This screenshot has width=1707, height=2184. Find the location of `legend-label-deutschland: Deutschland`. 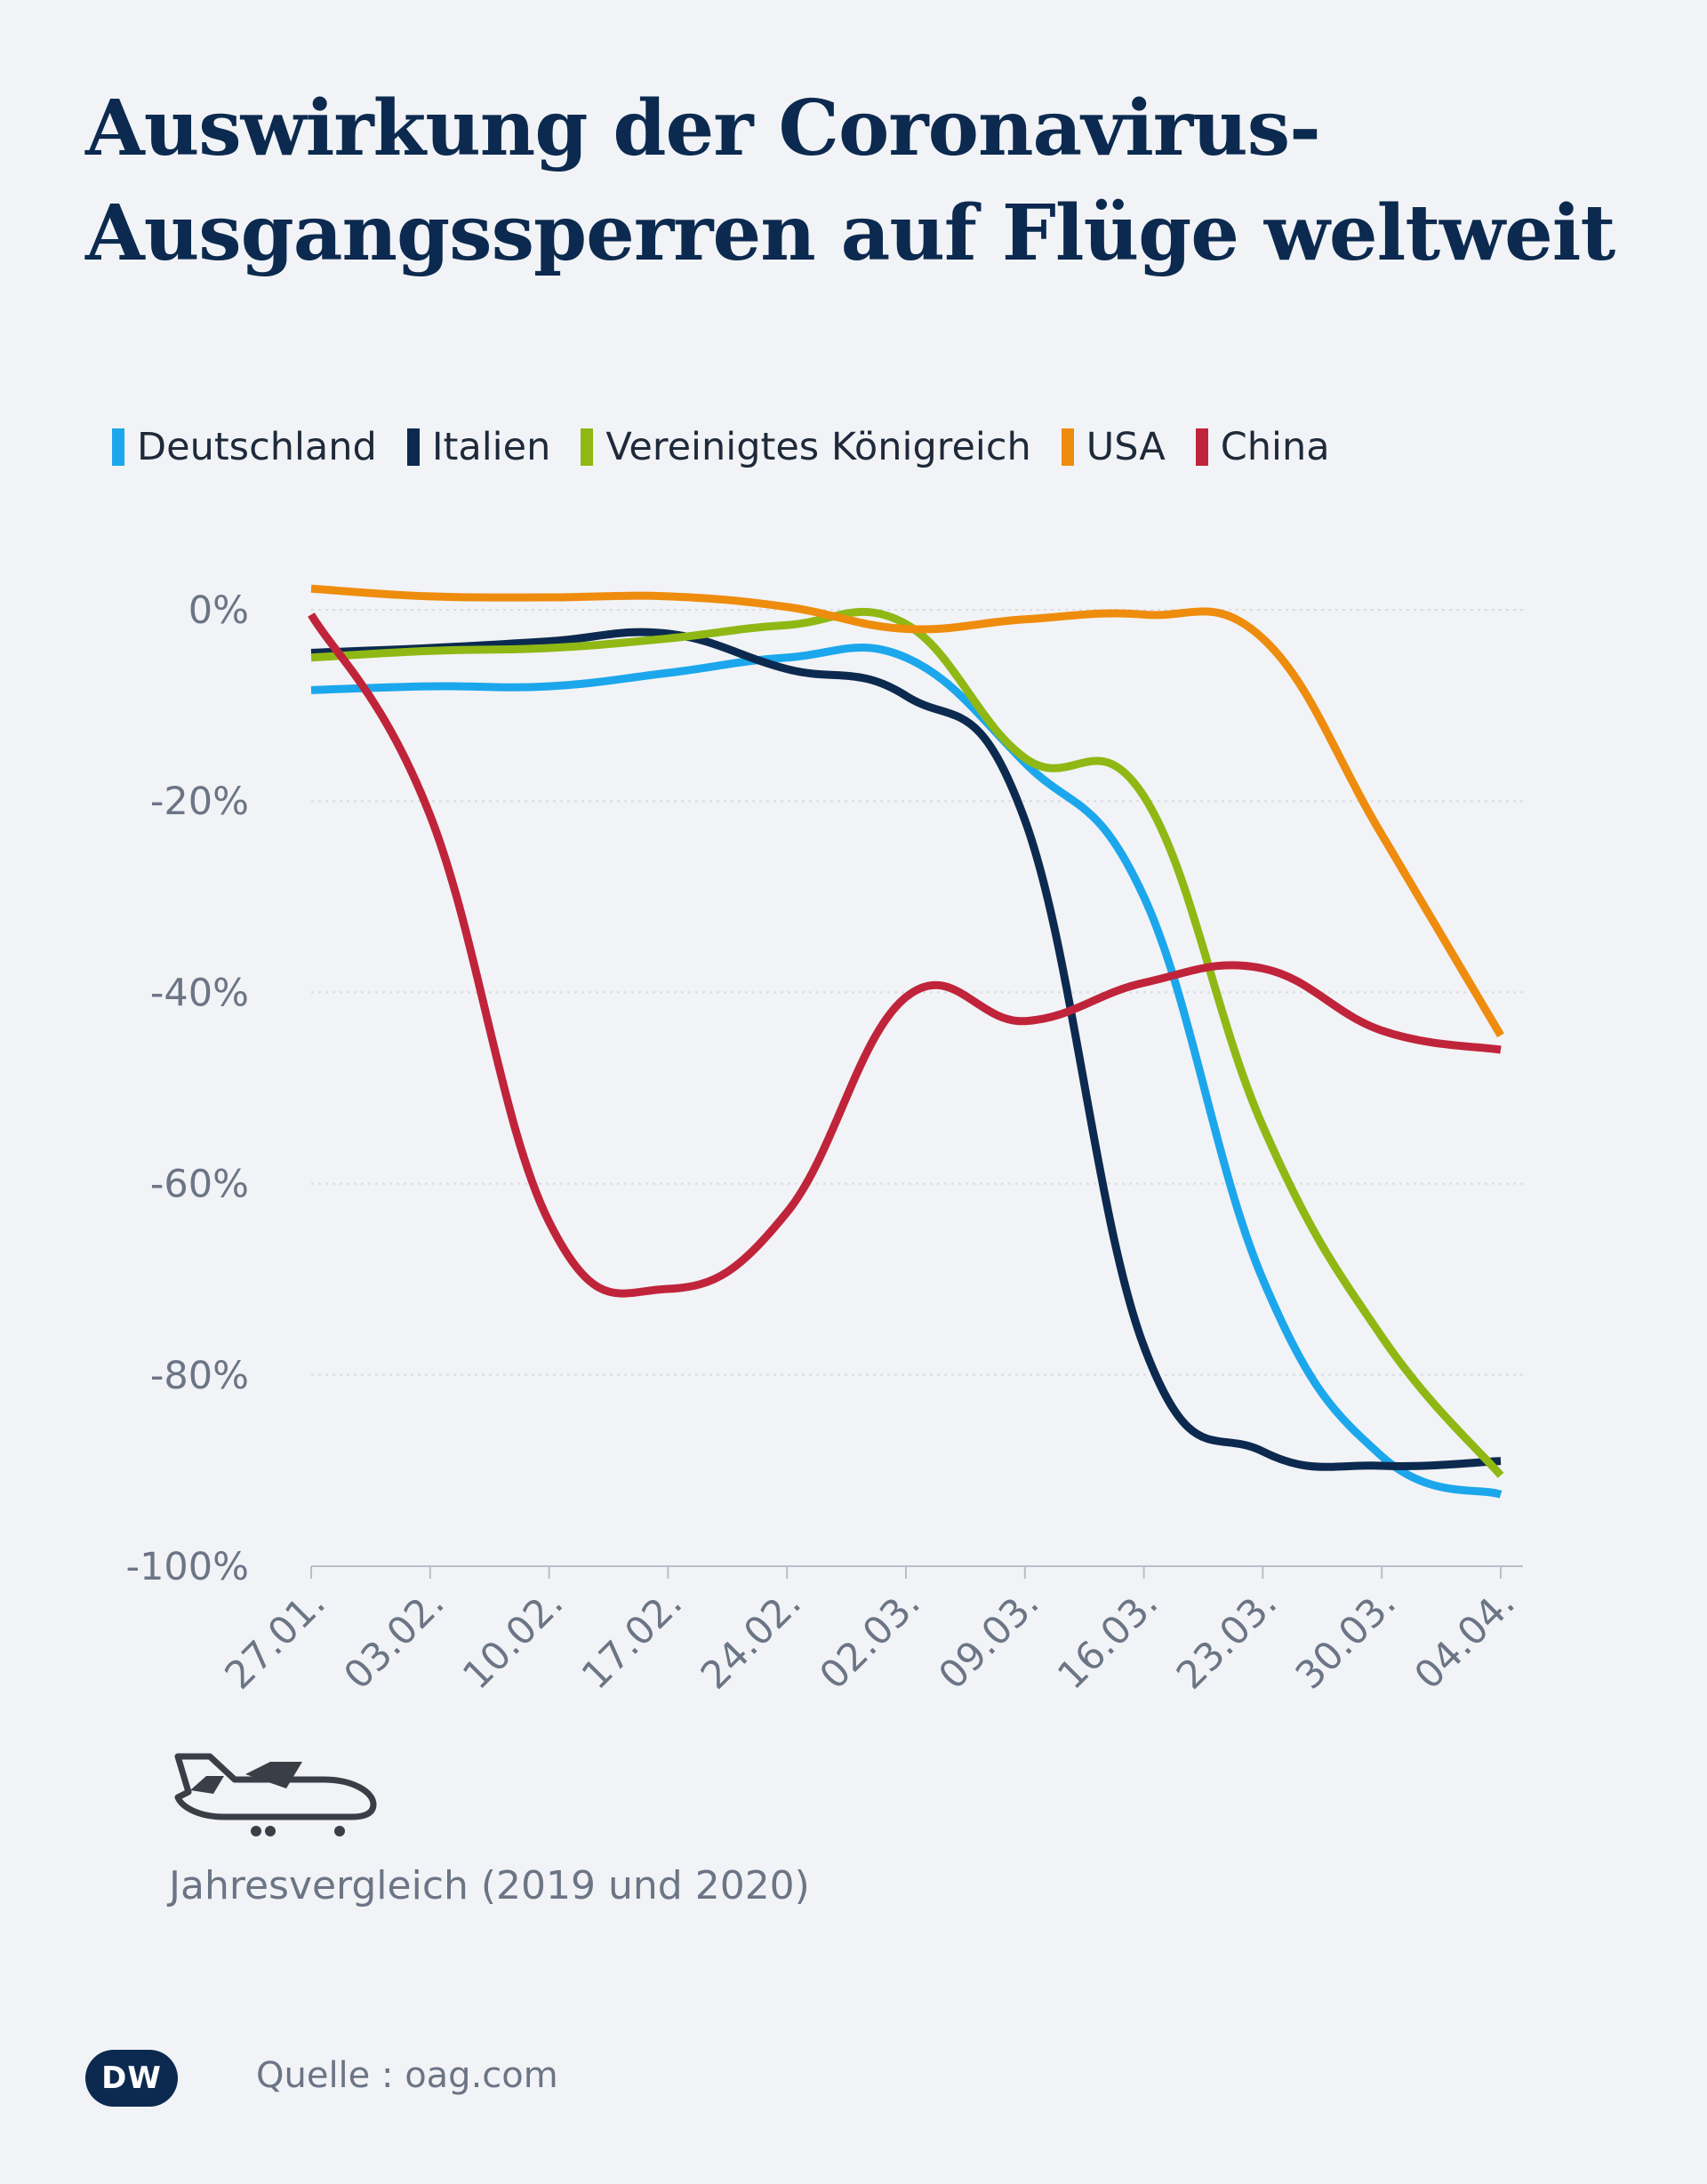

legend-label-deutschland: Deutschland is located at coordinates (257, 447).